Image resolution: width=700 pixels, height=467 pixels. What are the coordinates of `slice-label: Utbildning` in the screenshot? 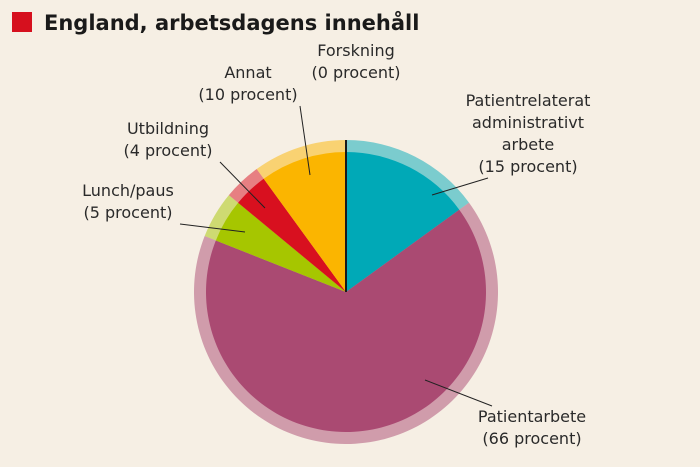 It's located at (168, 128).